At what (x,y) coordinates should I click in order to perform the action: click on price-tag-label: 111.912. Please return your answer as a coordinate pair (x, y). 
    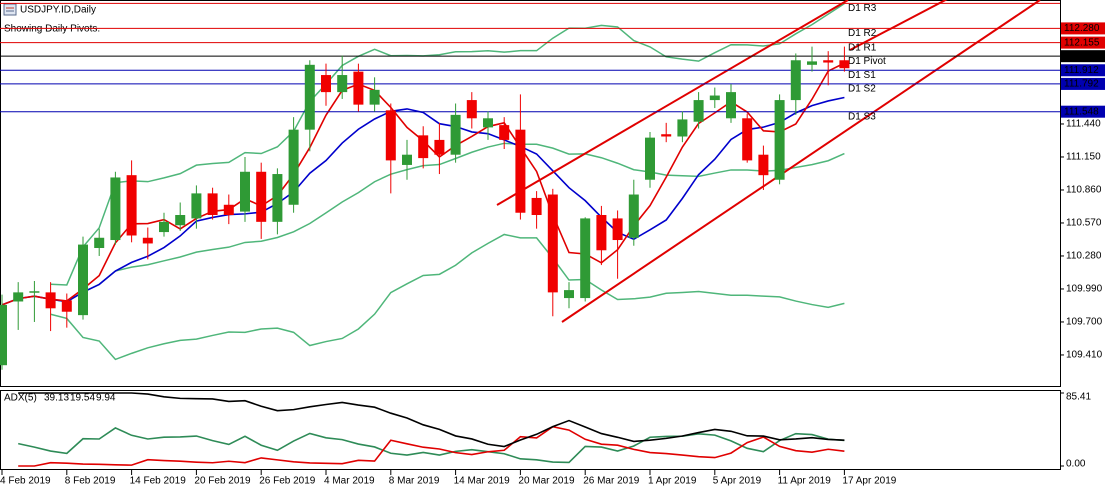
    Looking at the image, I should click on (1081, 70).